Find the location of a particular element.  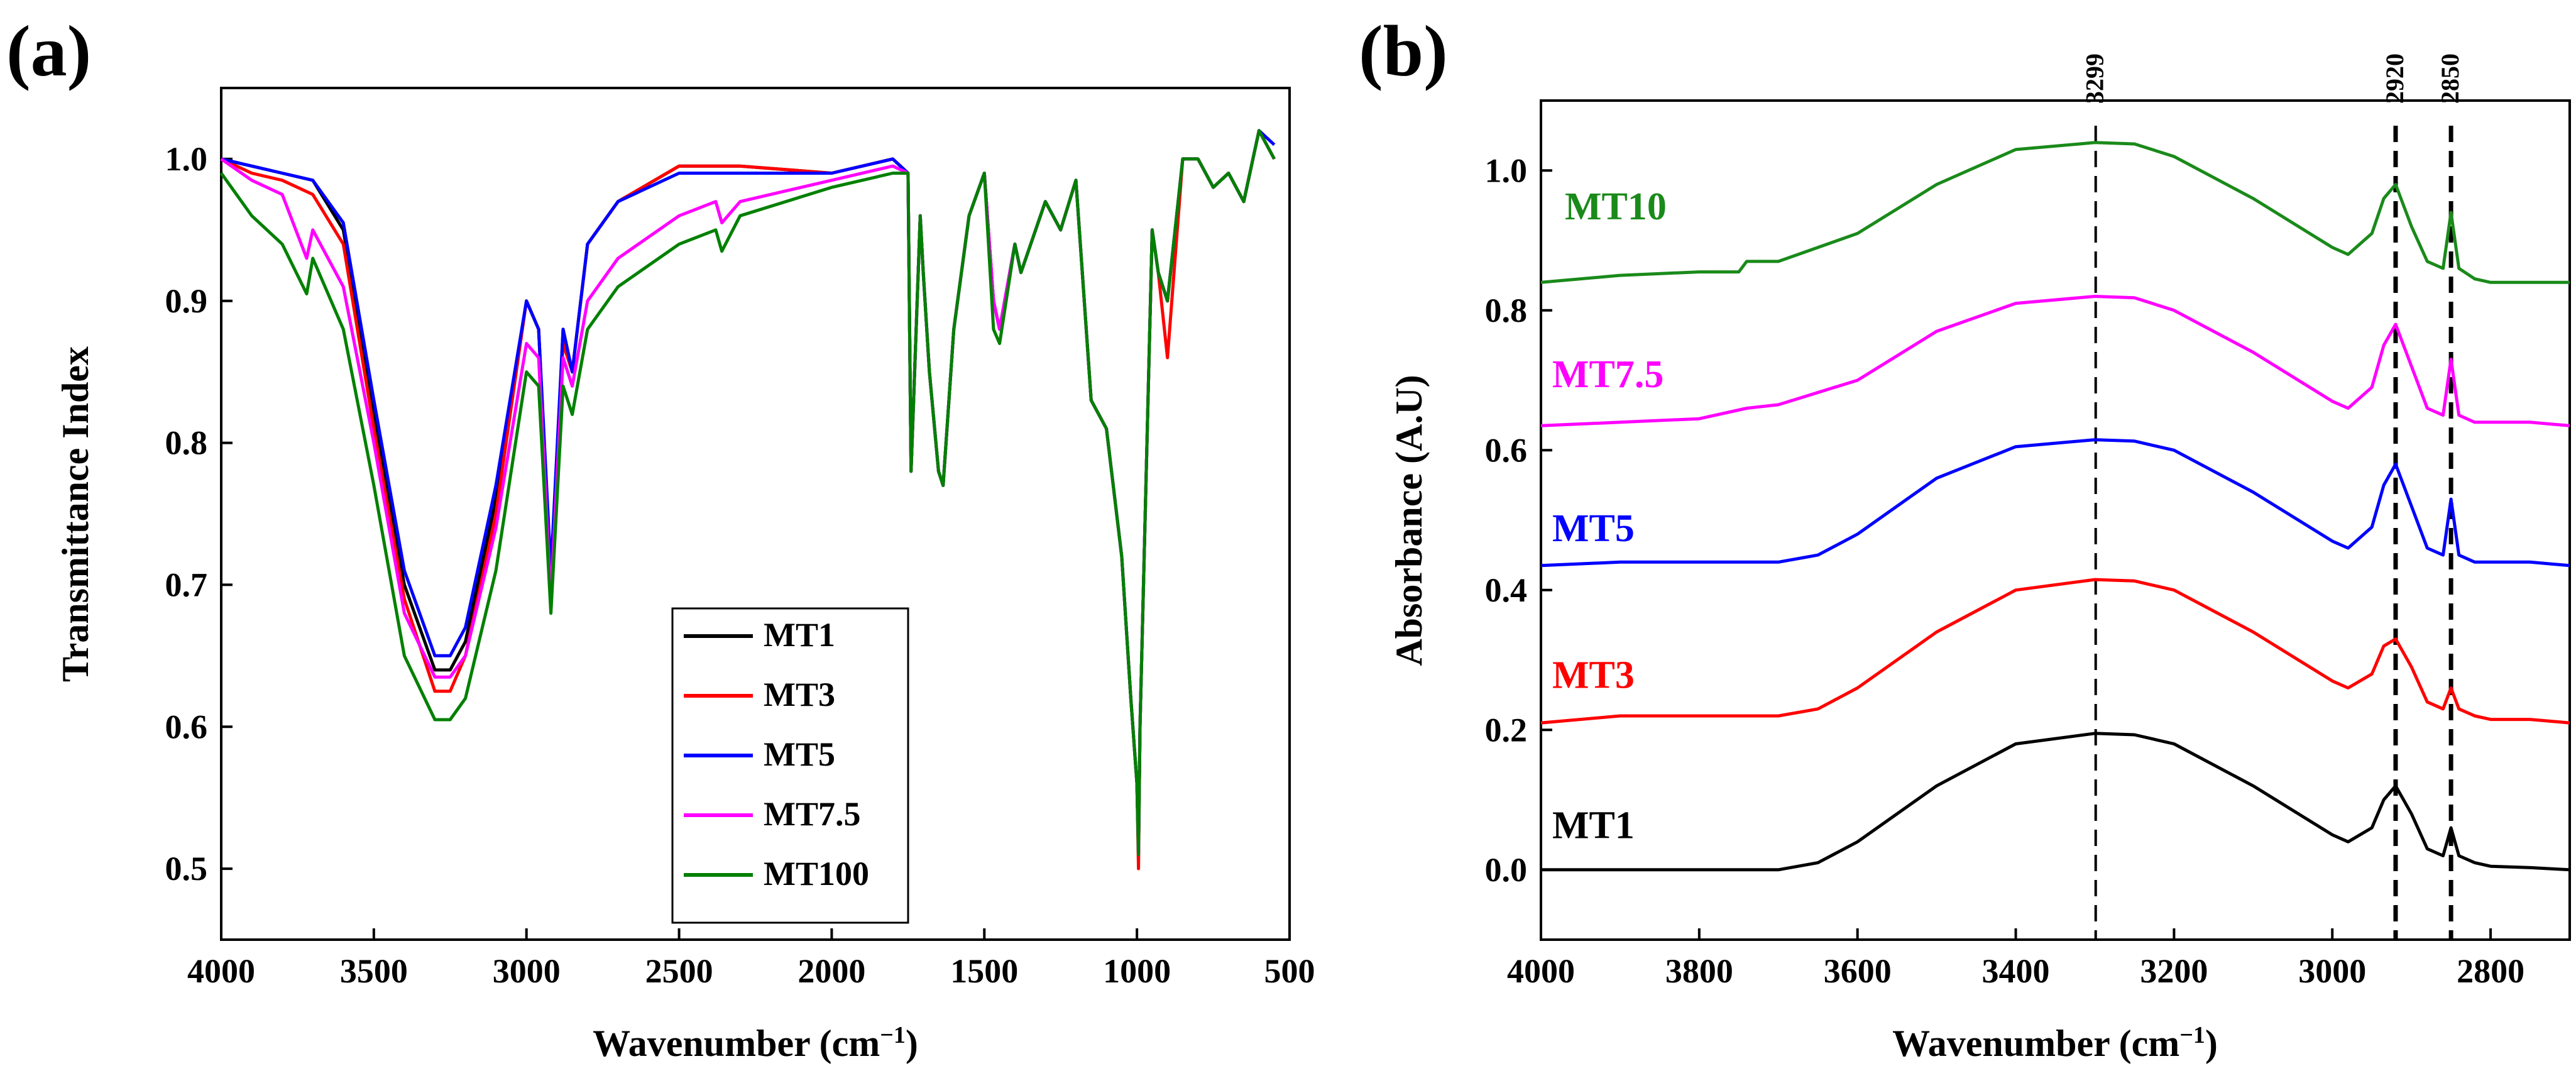

panel-a-y-axis-title: Transmittance Index is located at coordinates (75, 514).